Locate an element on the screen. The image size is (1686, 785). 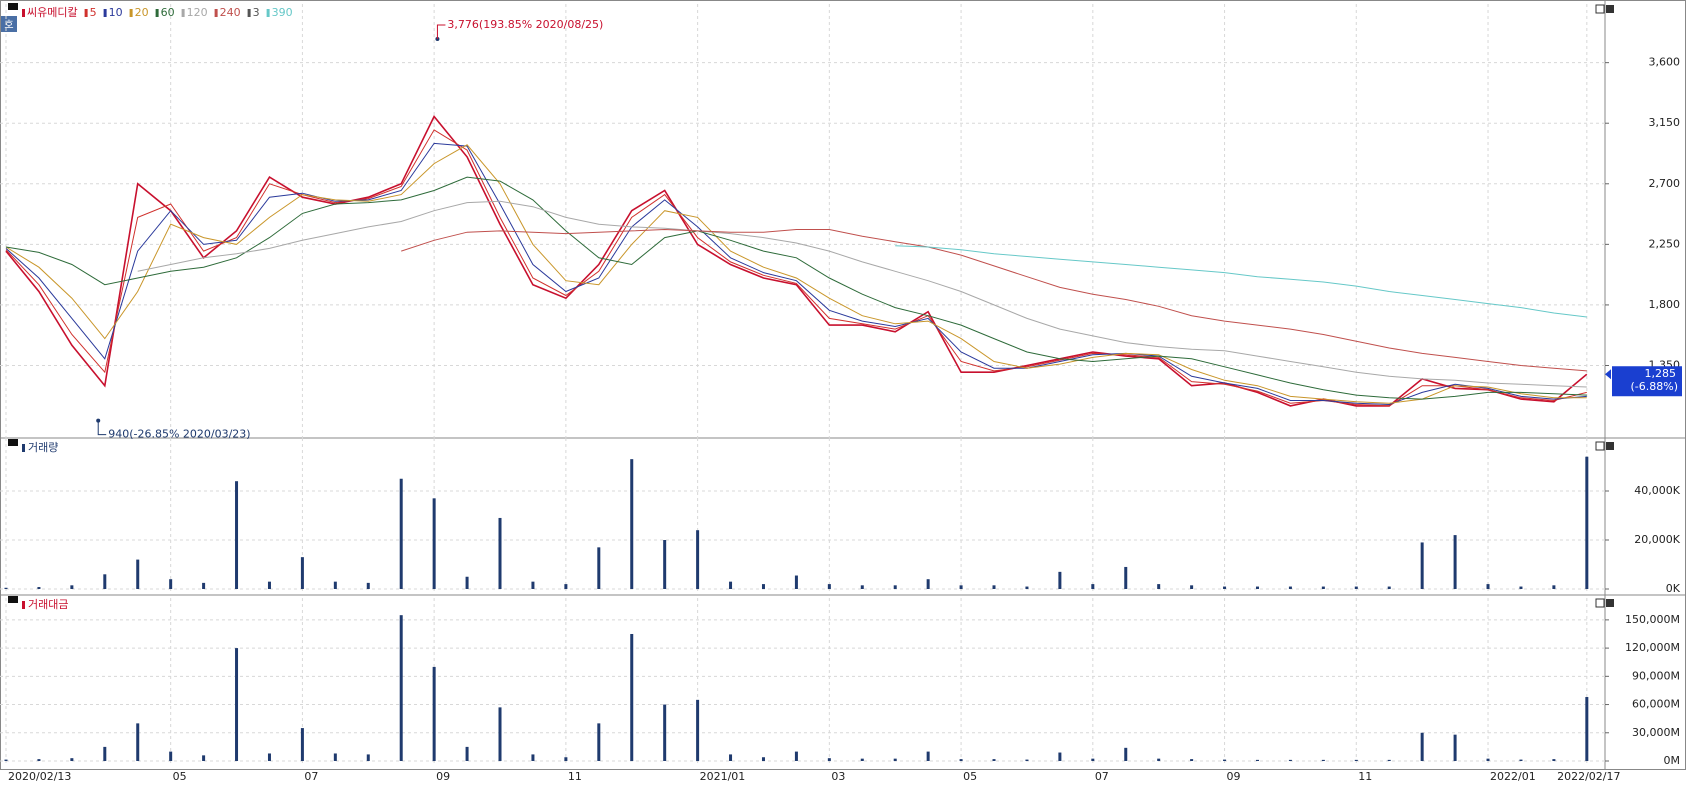
y-tick-label: 3,600 is located at coordinates (1665, 62).